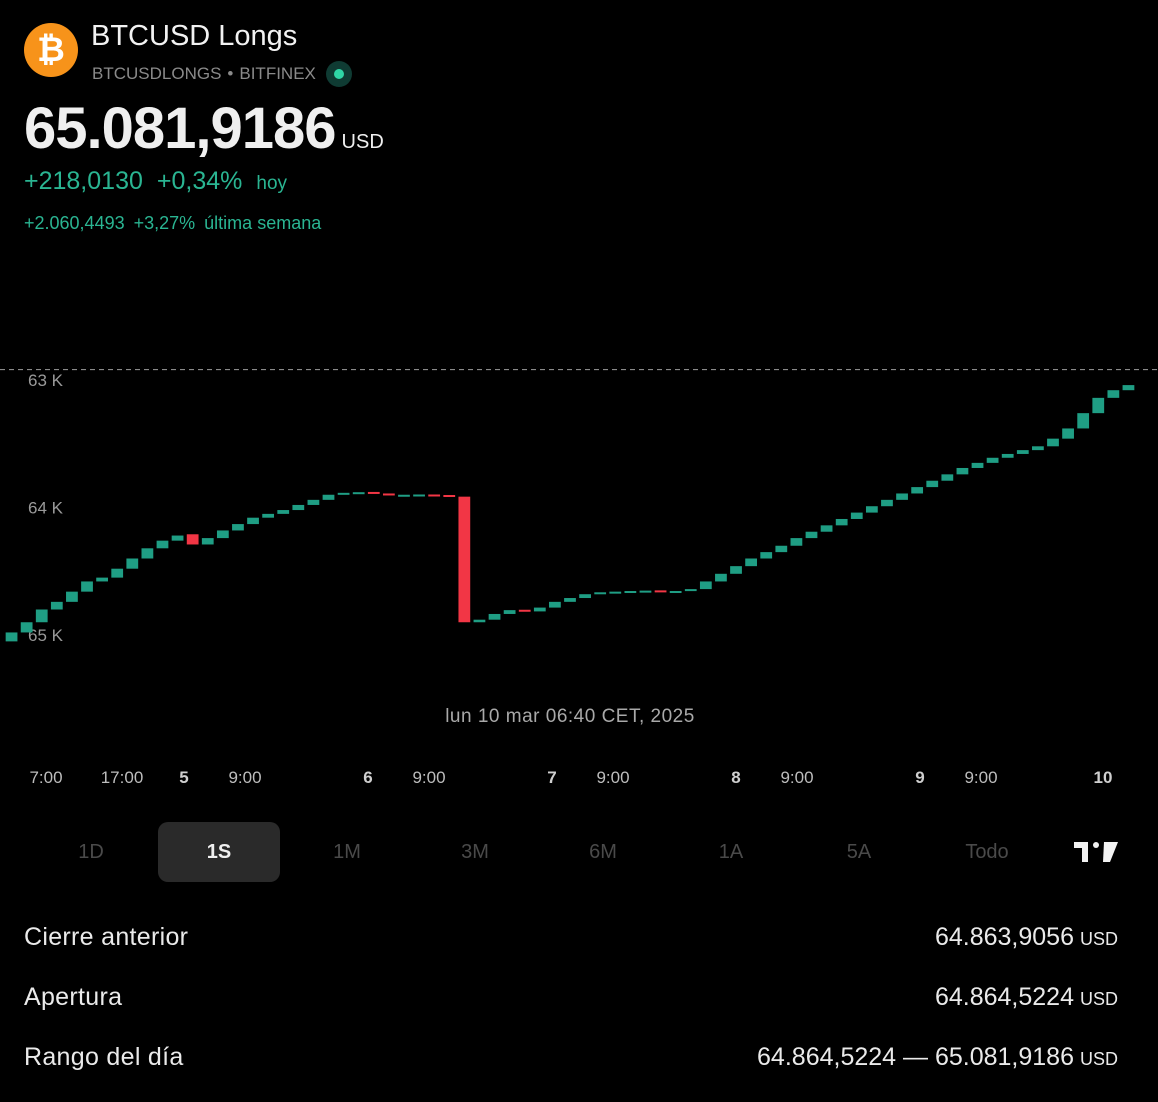  What do you see at coordinates (219, 852) in the screenshot?
I see `range-button-1s: 1S` at bounding box center [219, 852].